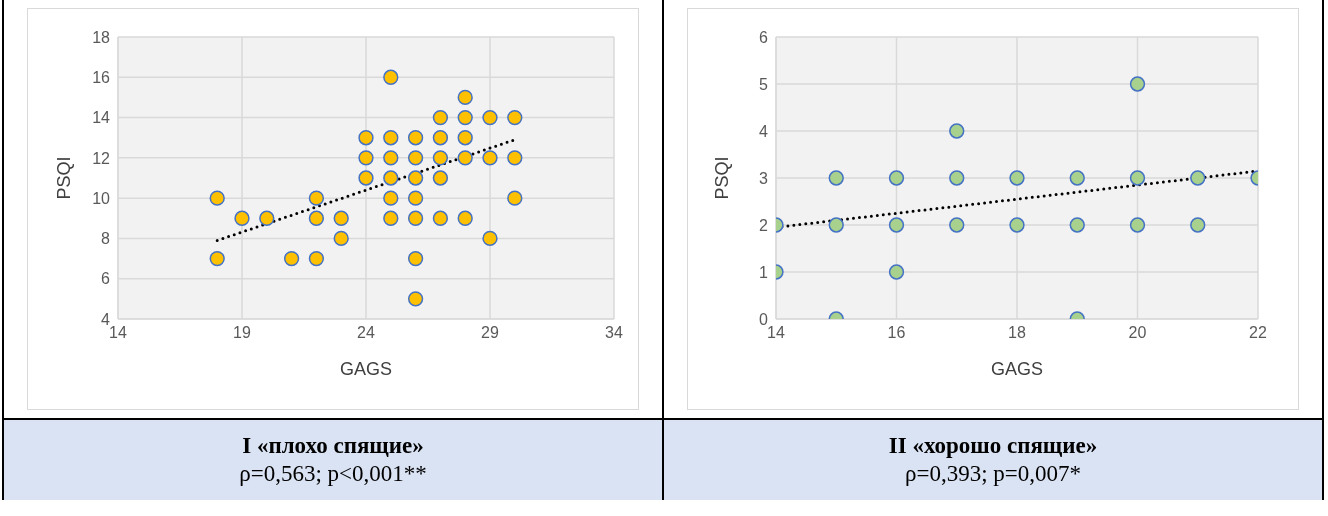  What do you see at coordinates (333, 446) in the screenshot?
I see `text: I «плохо спящие»` at bounding box center [333, 446].